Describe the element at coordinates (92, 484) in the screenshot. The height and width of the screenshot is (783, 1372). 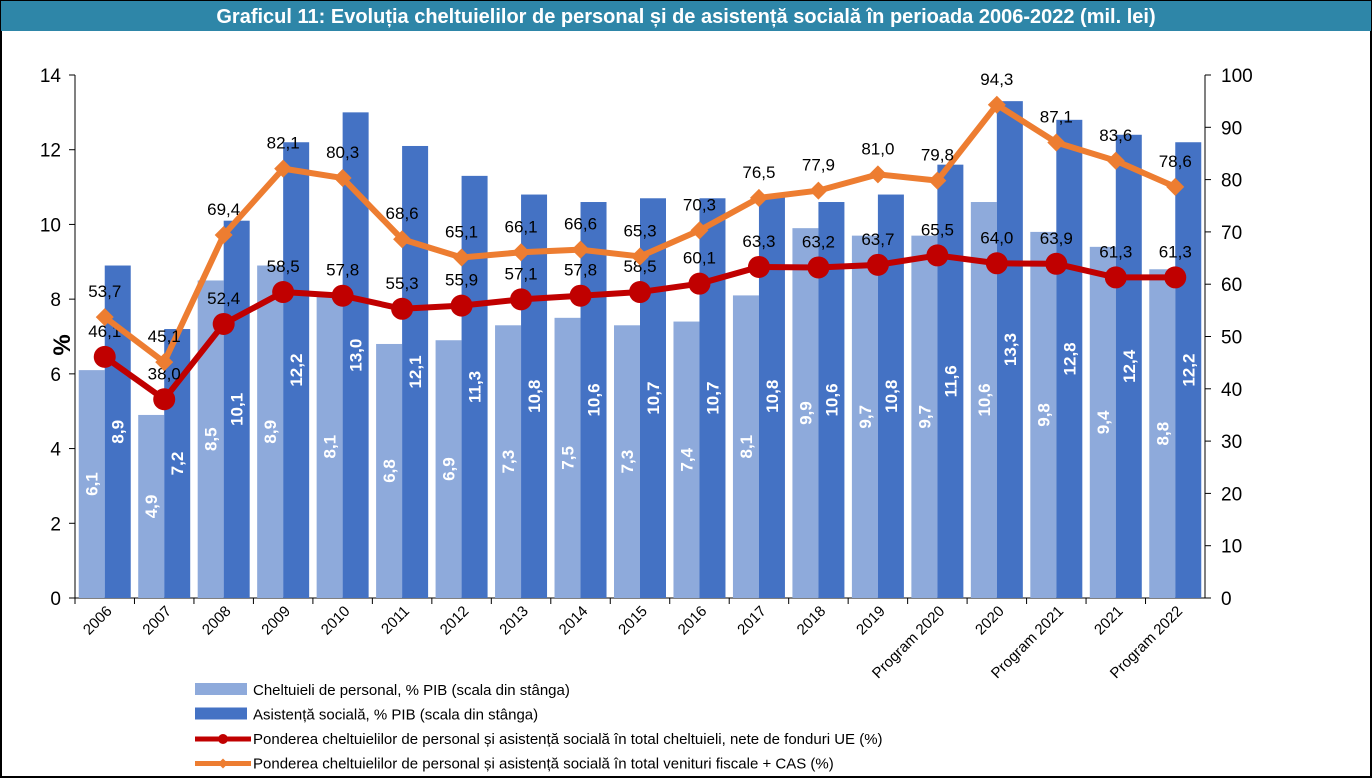
I see `bar-value-label: 6,1` at that location.